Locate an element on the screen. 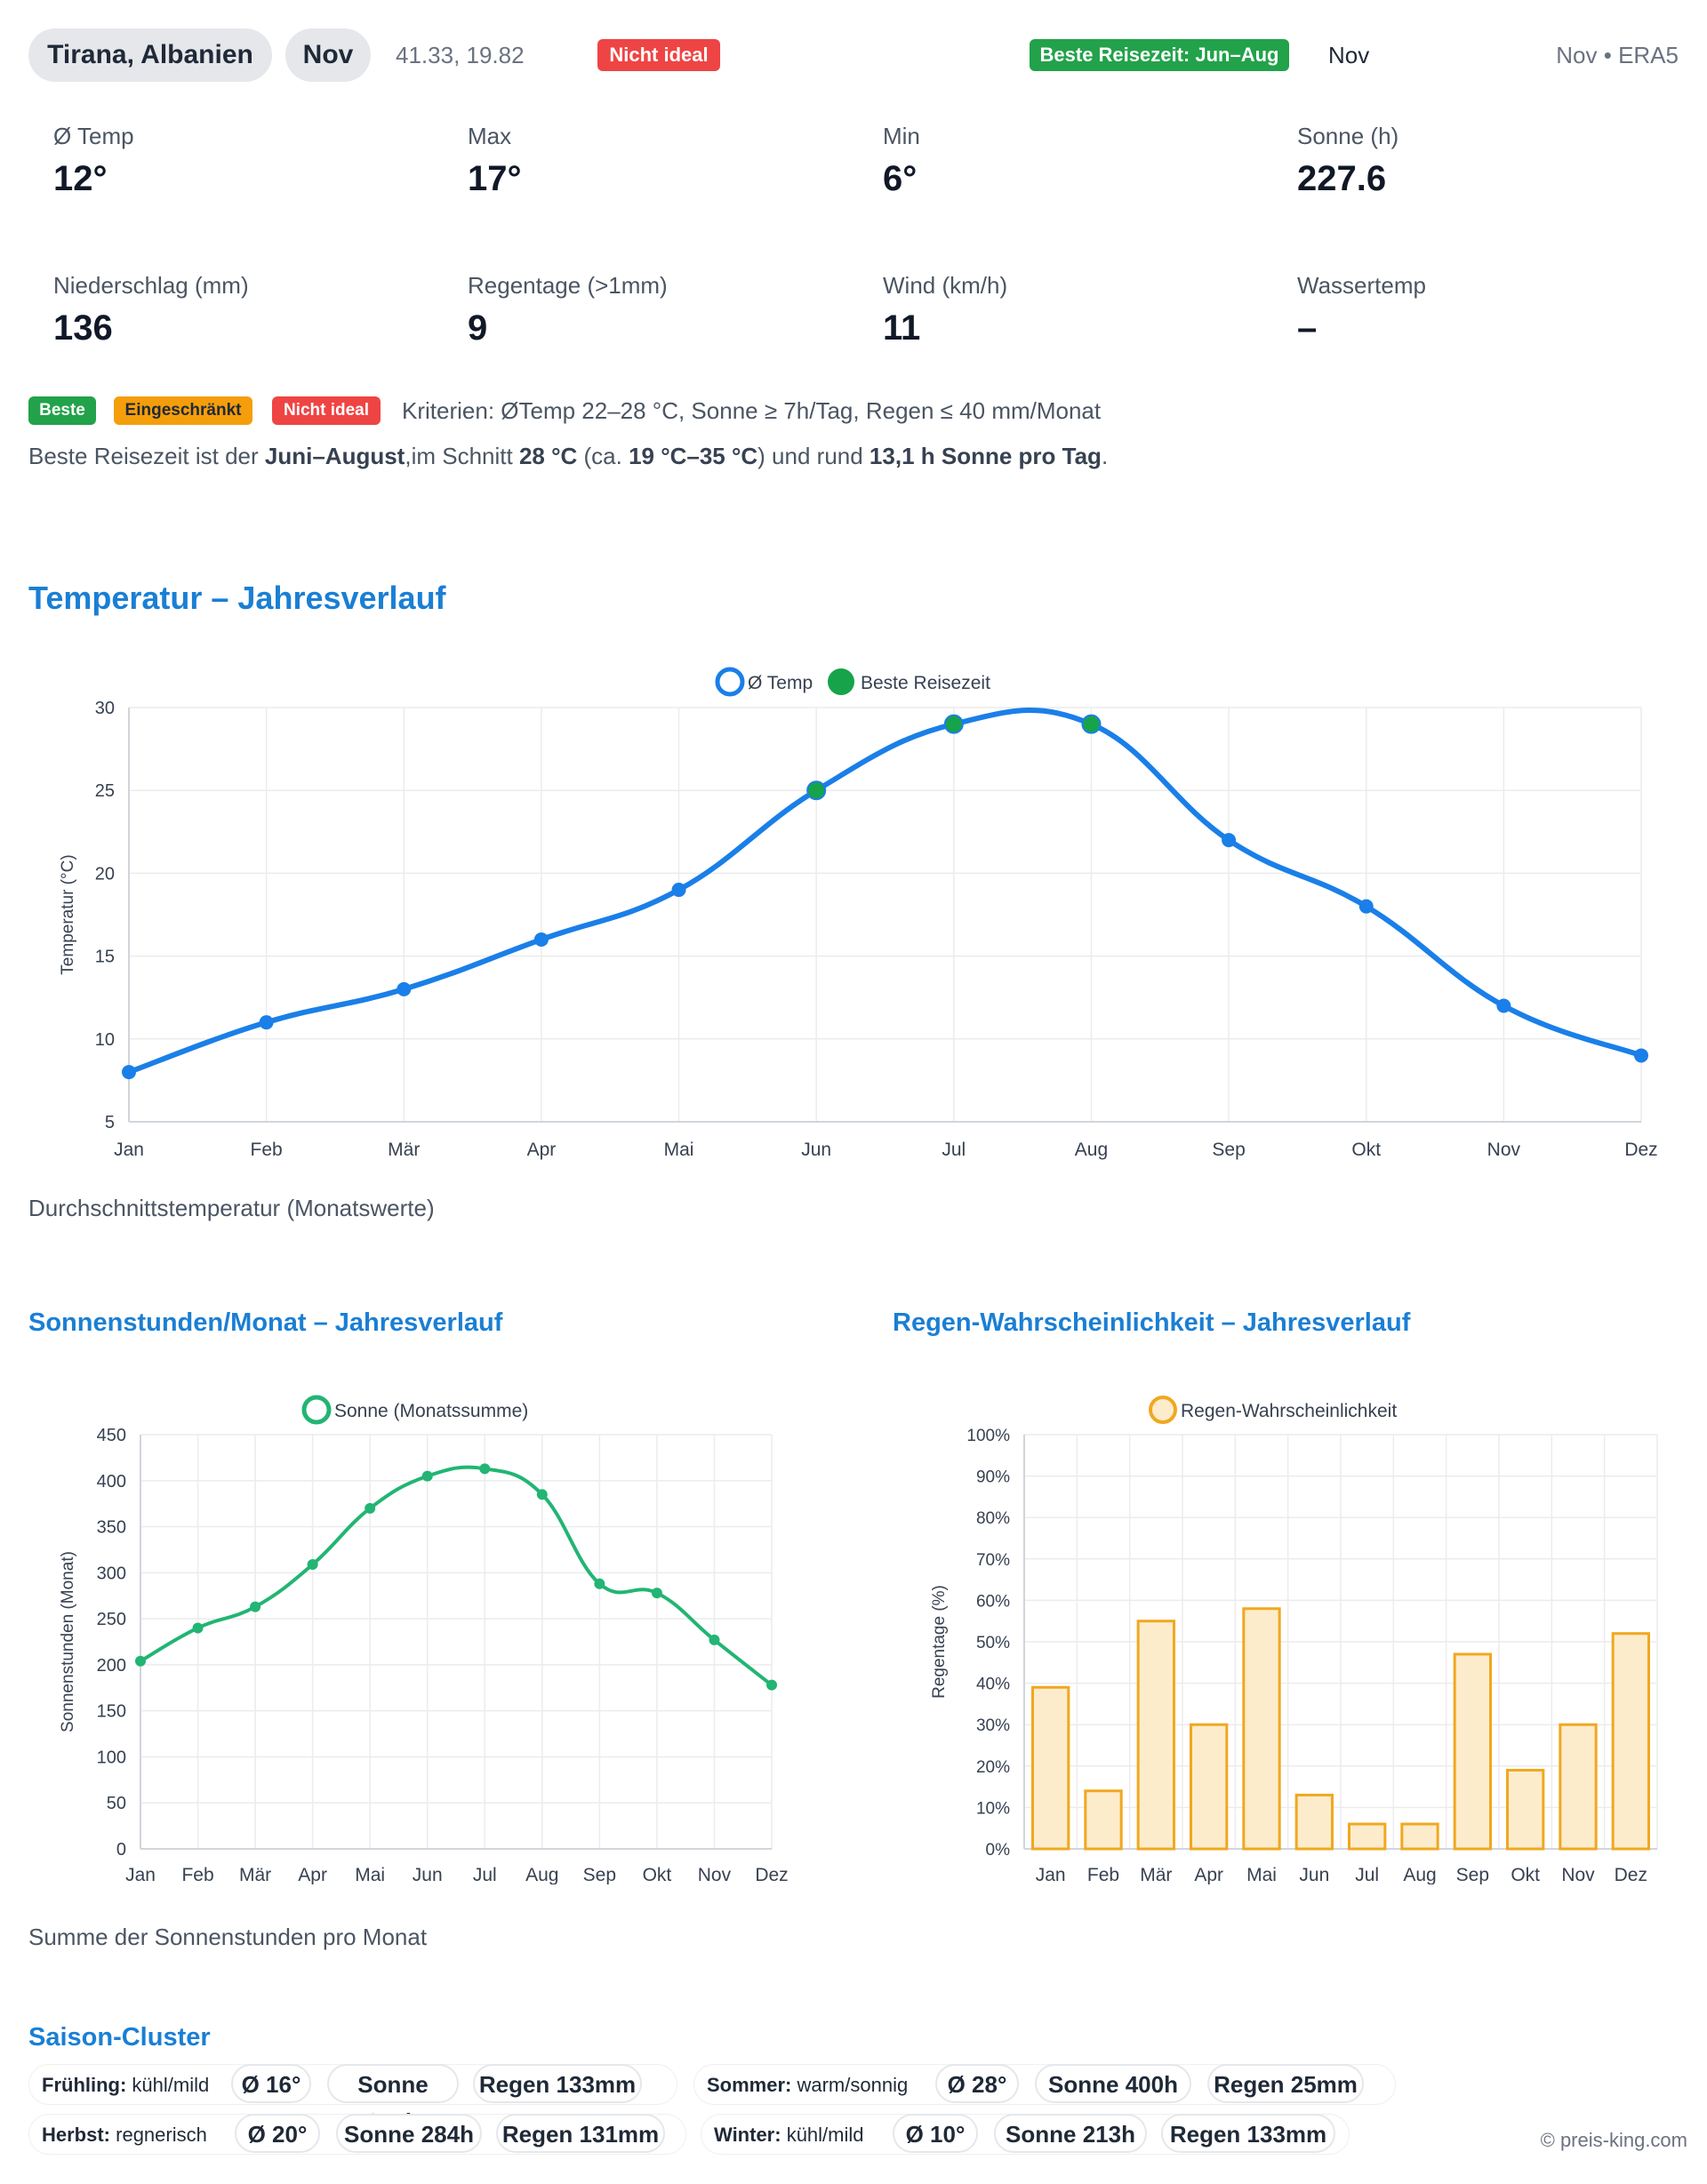 The image size is (1707, 2184). month-label: Nov is located at coordinates (1349, 55).